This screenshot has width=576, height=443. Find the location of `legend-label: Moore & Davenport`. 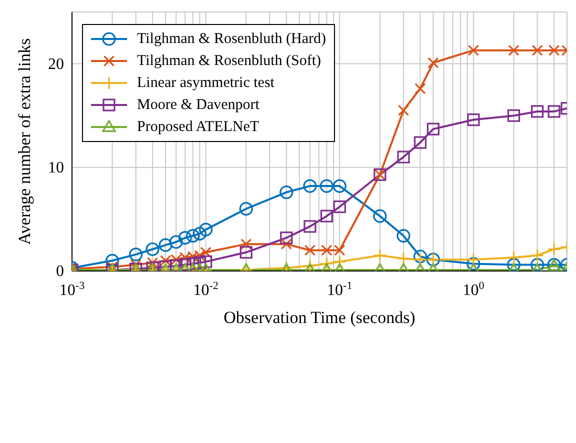

legend-label: Moore & Davenport is located at coordinates (198, 105).